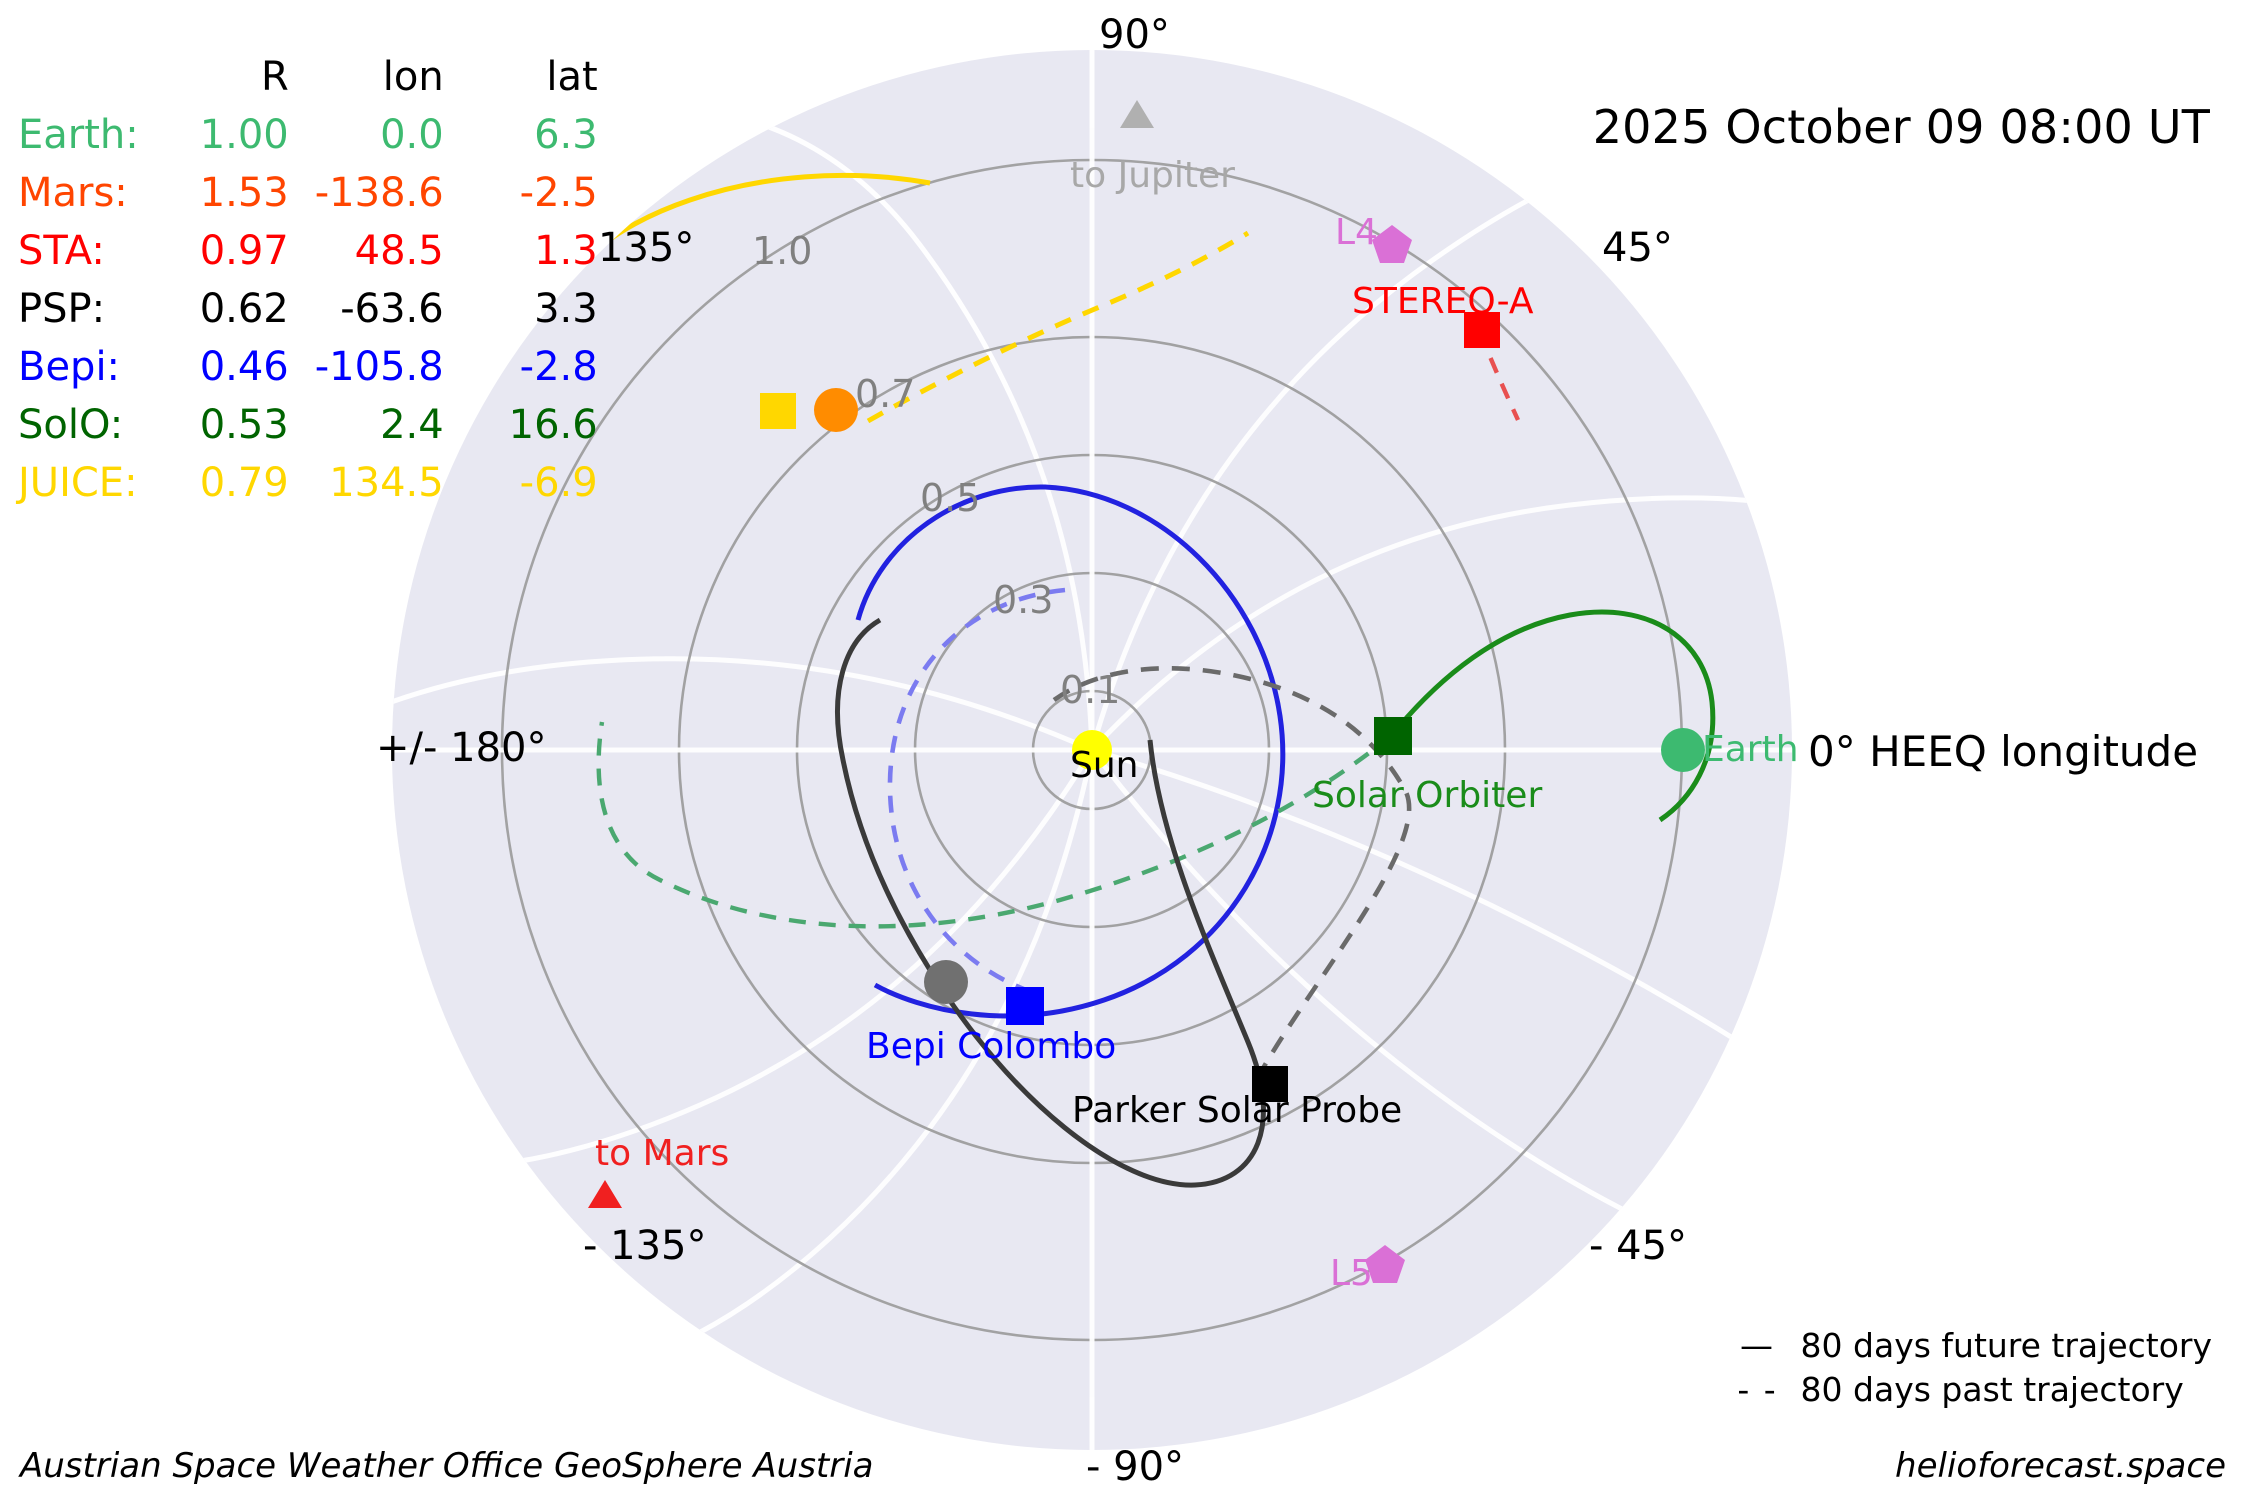 The height and width of the screenshot is (1500, 2250). I want to click on heeq-longitude-label: 0° HEEQ longitude, so click(2003, 751).